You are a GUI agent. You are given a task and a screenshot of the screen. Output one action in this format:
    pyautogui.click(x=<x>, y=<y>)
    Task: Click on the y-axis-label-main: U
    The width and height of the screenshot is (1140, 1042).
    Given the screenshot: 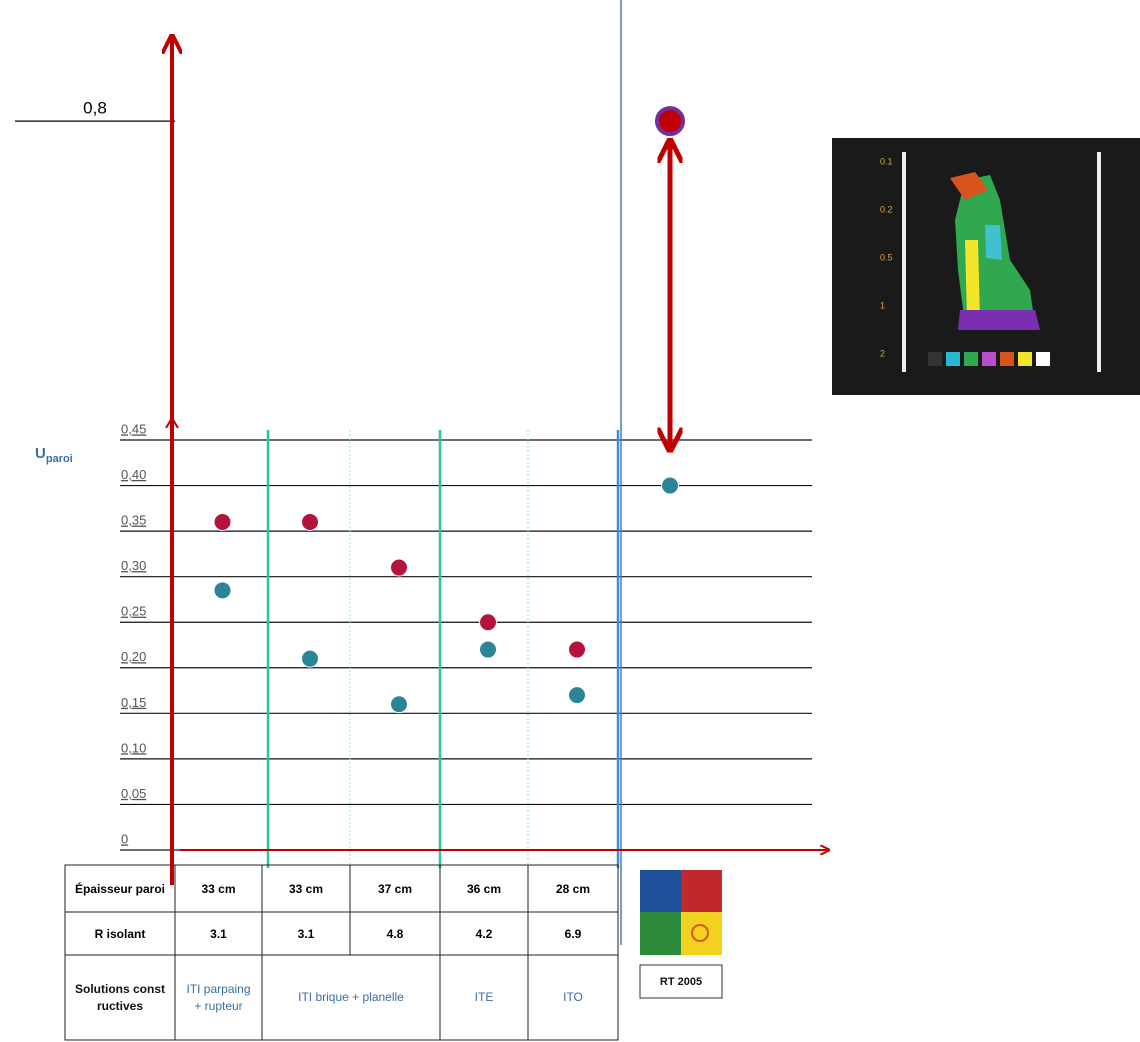 What is the action you would take?
    pyautogui.click(x=40, y=453)
    